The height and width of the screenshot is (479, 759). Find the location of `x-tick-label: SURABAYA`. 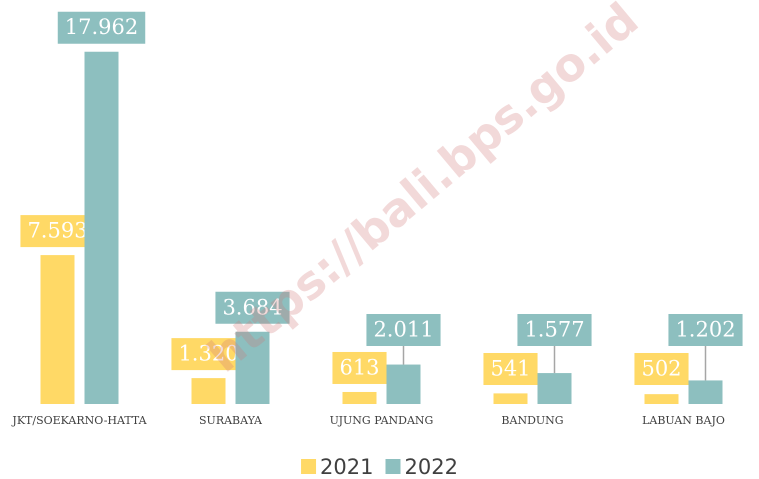

x-tick-label: SURABAYA is located at coordinates (231, 420).